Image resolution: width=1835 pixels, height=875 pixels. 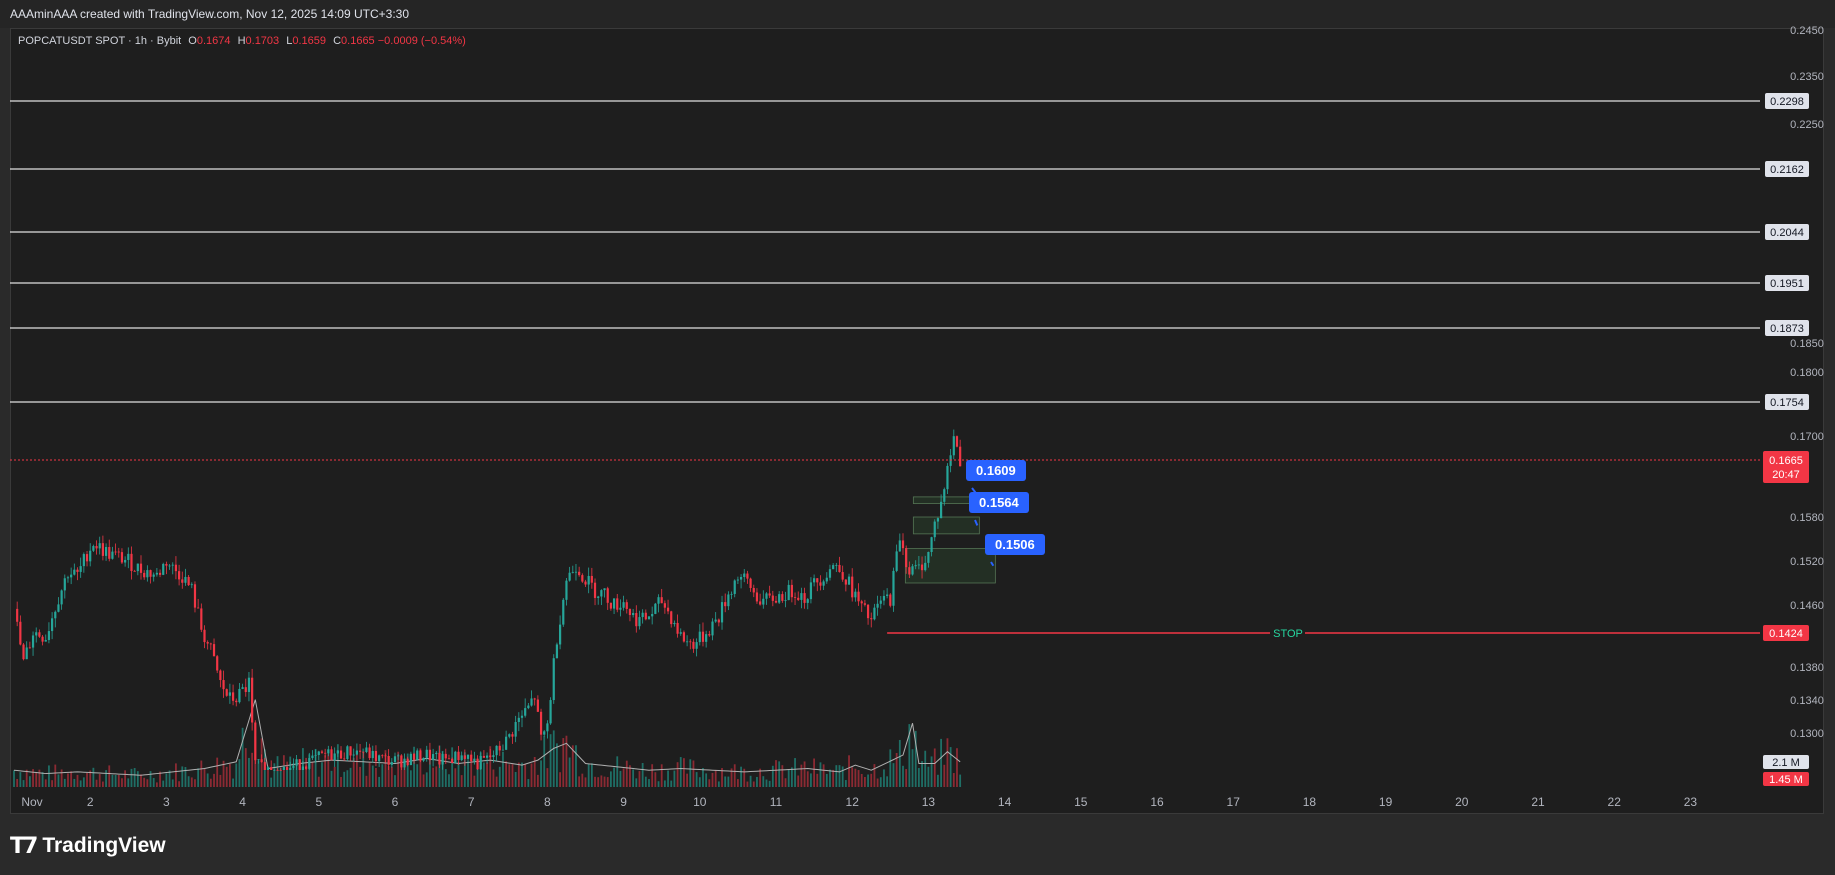 What do you see at coordinates (100, 41) in the screenshot?
I see `symbol-name: POPCATUSDT SPOT · 1h · Bybit` at bounding box center [100, 41].